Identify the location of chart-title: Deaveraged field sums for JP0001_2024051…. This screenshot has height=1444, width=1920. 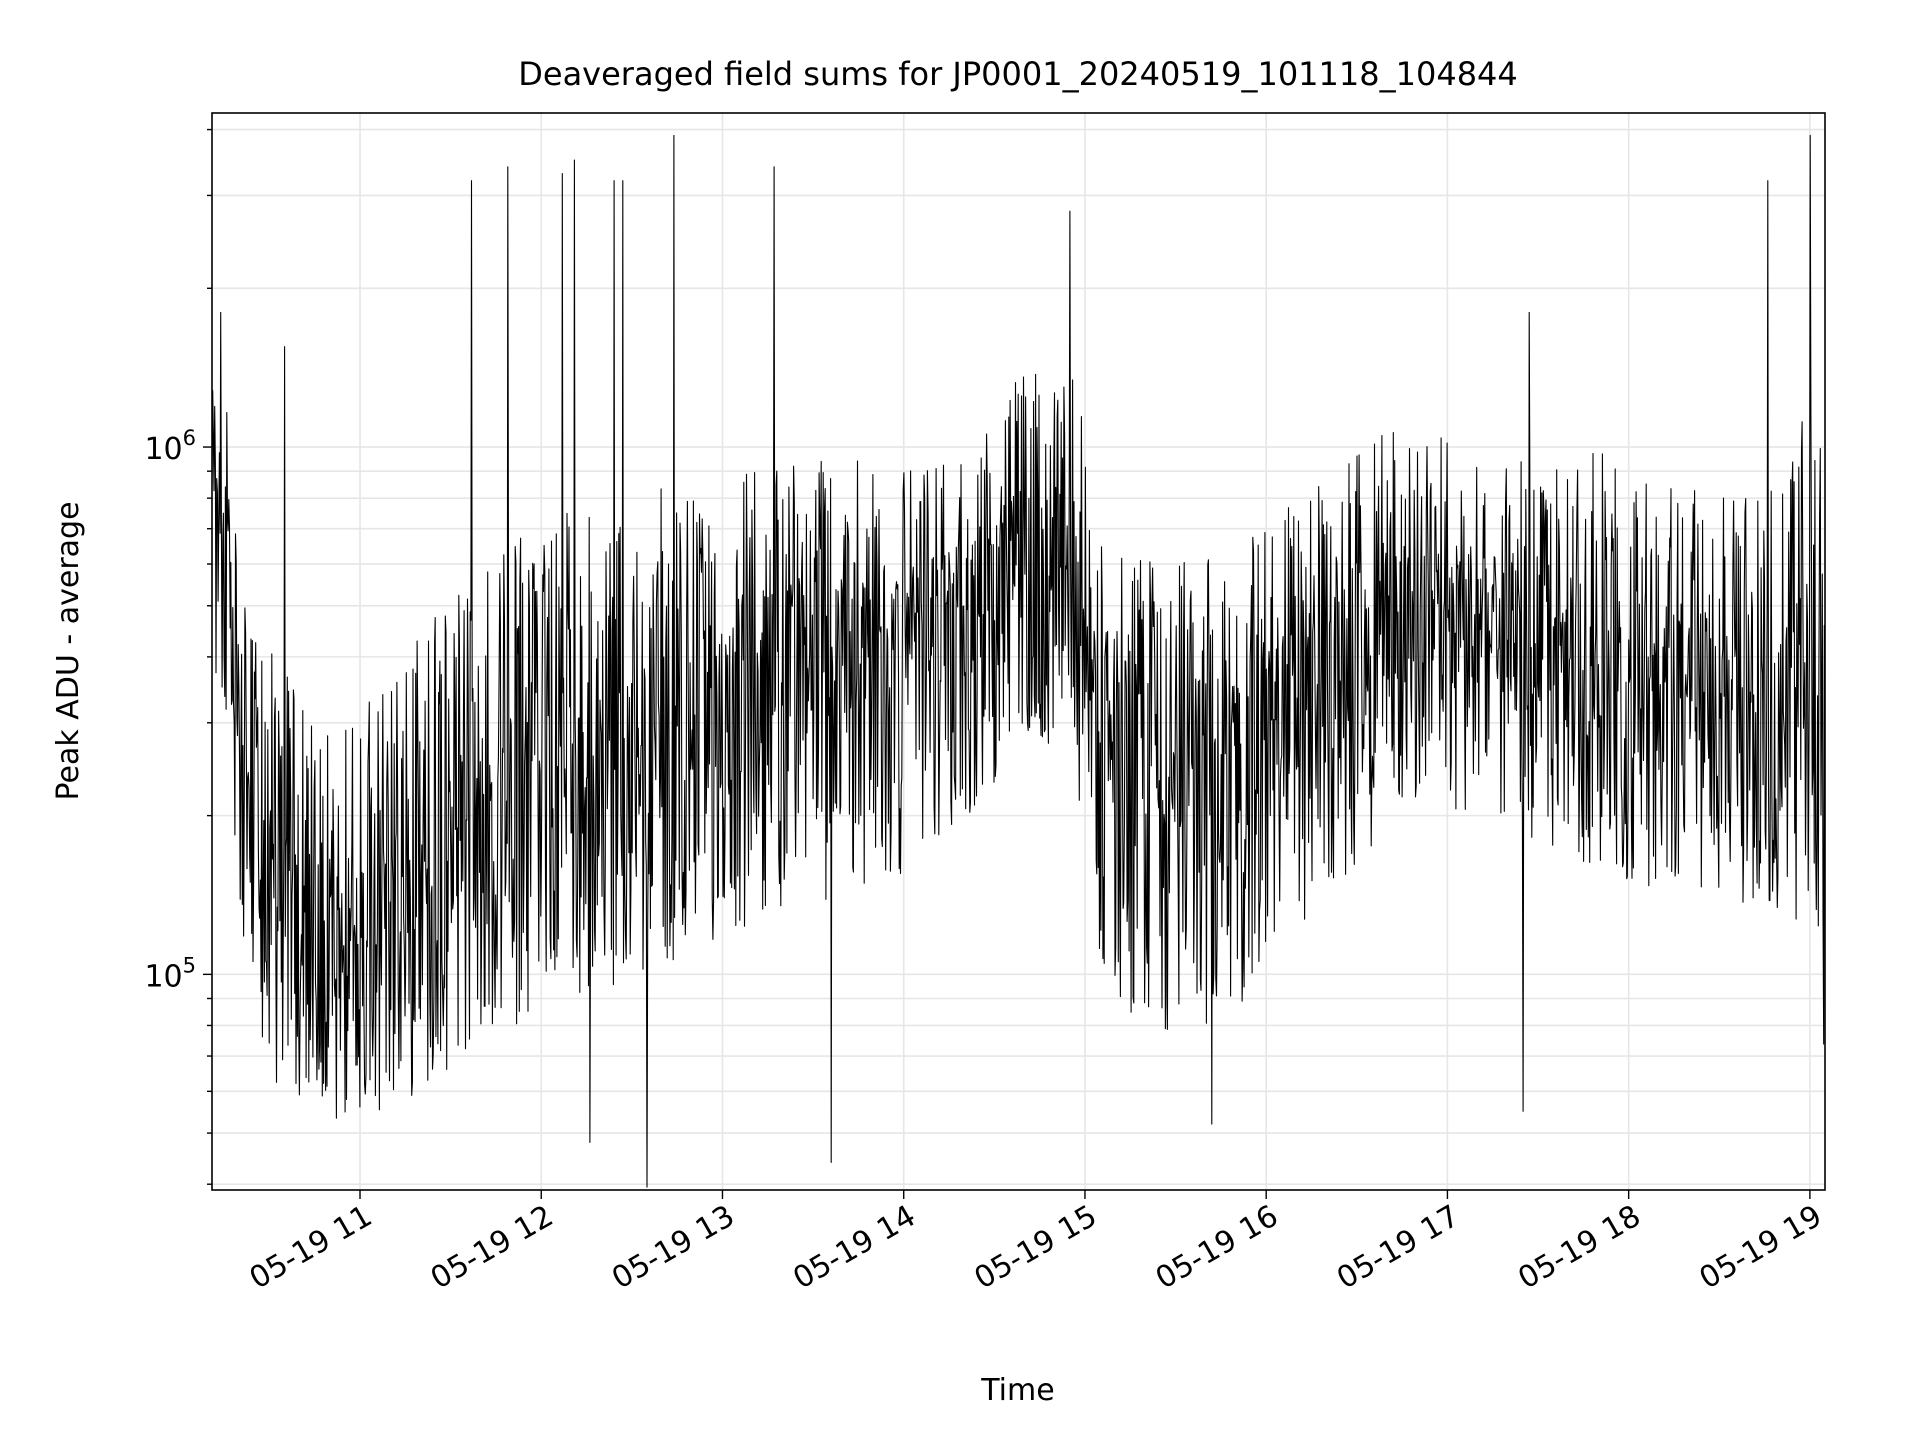
(1018, 74).